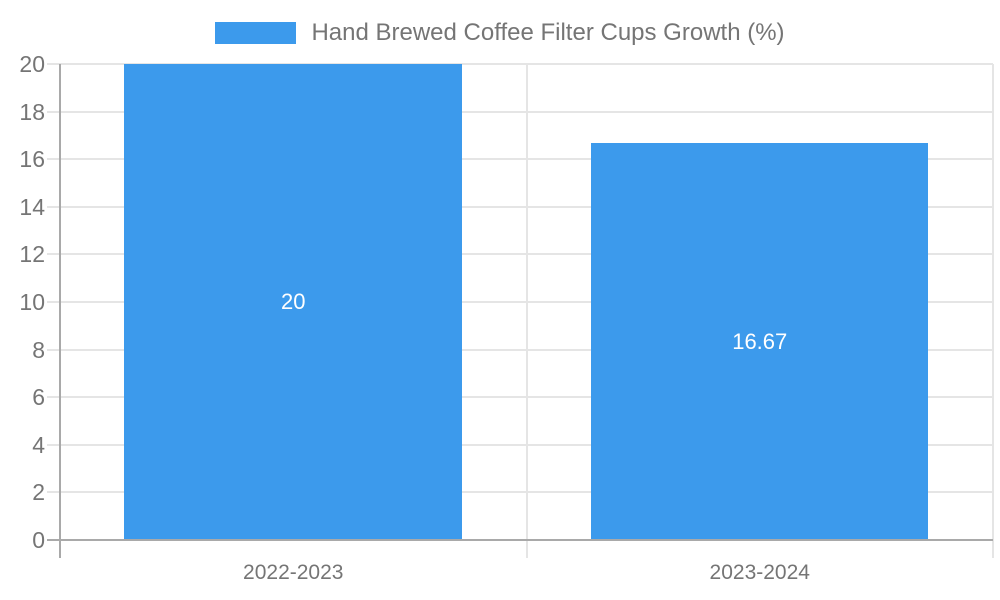 The width and height of the screenshot is (1000, 600). What do you see at coordinates (38, 349) in the screenshot?
I see `y-axis-tick-label: 8` at bounding box center [38, 349].